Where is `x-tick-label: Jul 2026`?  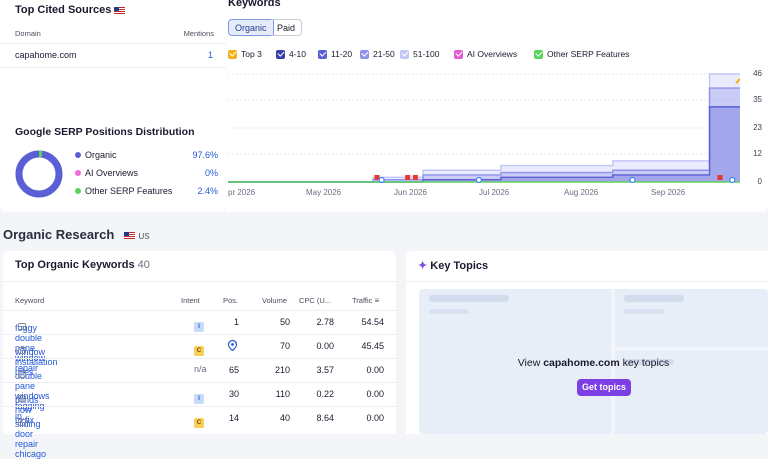 x-tick-label: Jul 2026 is located at coordinates (494, 192).